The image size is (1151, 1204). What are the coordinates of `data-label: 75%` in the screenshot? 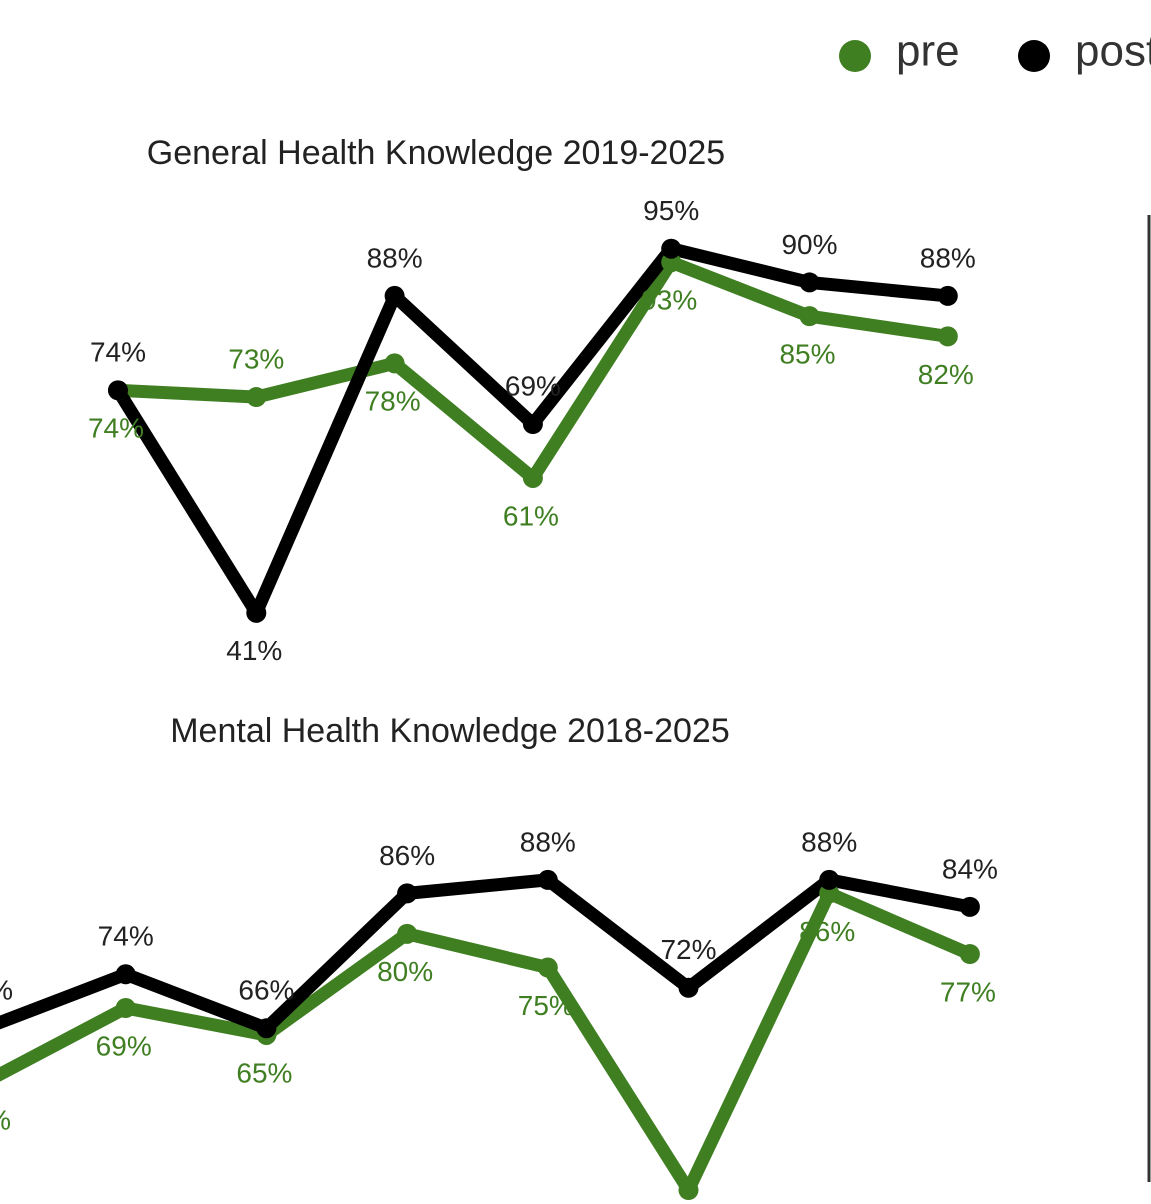 It's located at (546, 1005).